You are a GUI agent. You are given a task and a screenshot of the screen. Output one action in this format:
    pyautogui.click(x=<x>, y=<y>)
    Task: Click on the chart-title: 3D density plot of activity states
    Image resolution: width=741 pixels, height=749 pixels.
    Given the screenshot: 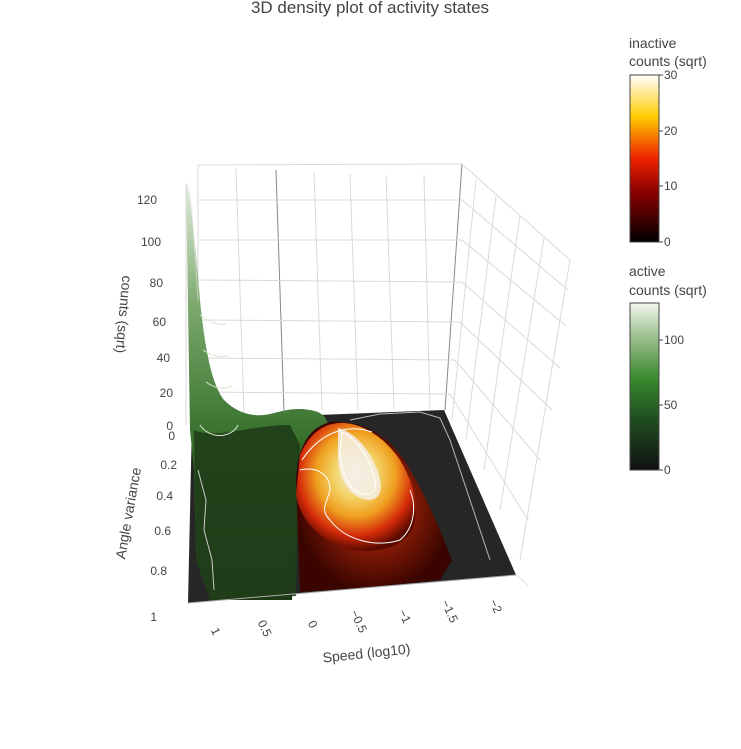 What is the action you would take?
    pyautogui.click(x=370, y=8)
    